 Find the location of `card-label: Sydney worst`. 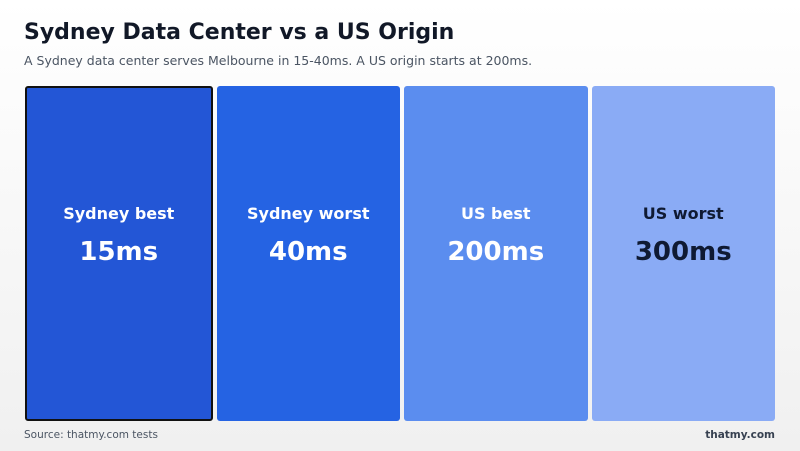

card-label: Sydney worst is located at coordinates (308, 213).